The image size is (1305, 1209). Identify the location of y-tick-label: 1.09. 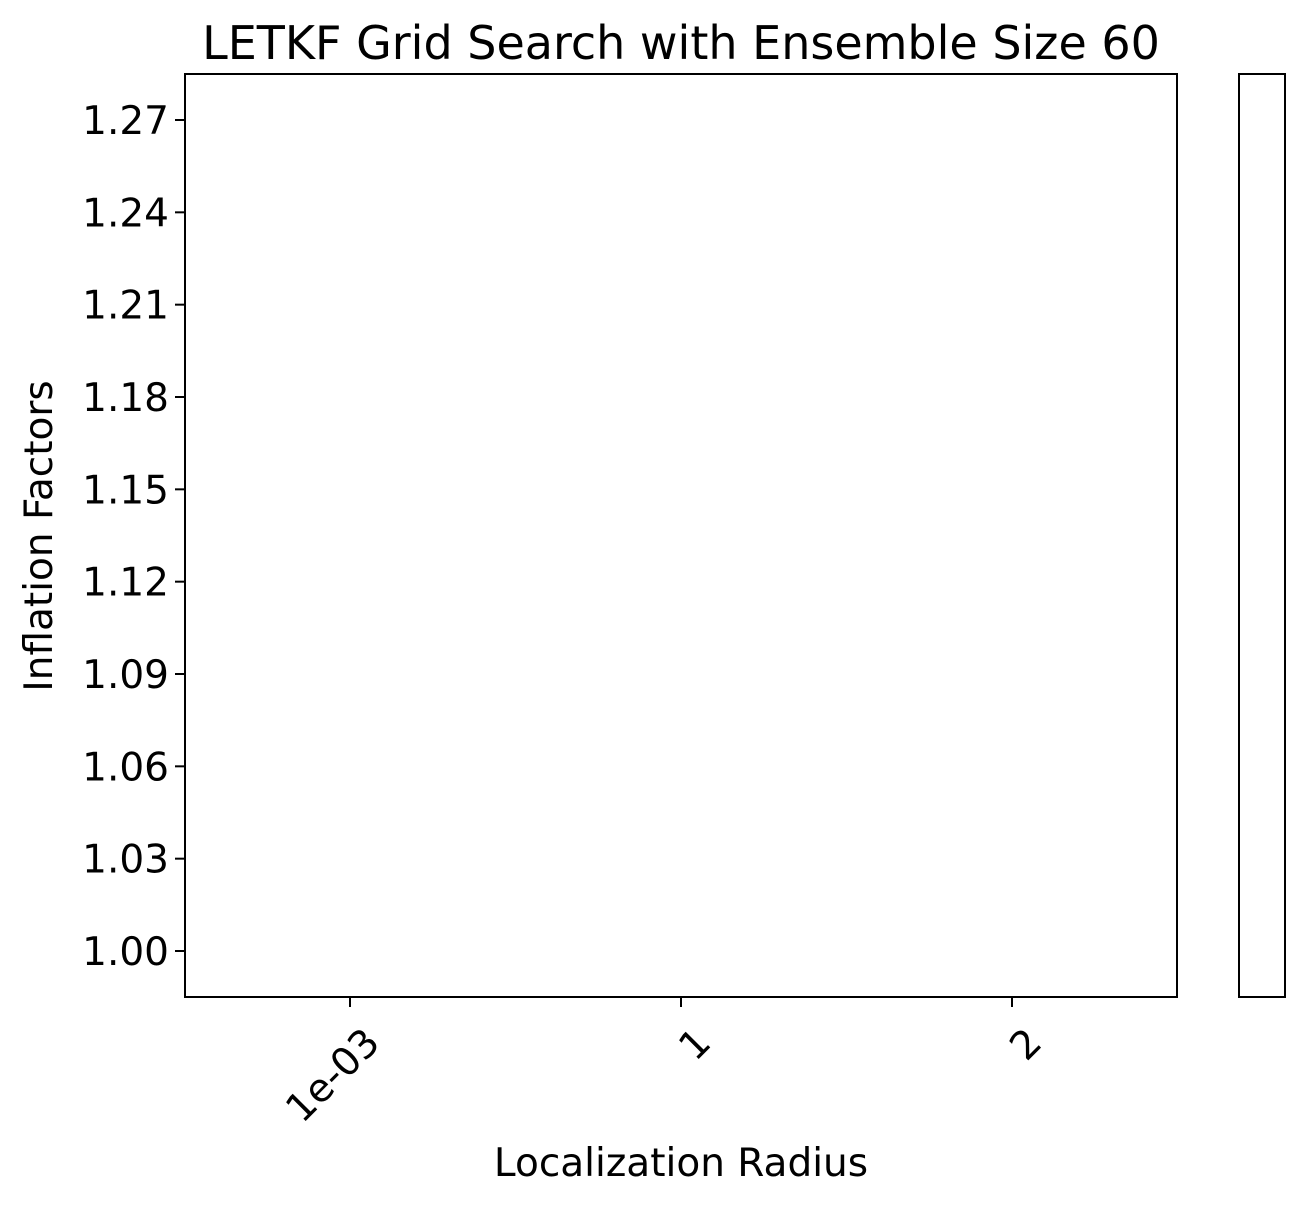
(125, 675).